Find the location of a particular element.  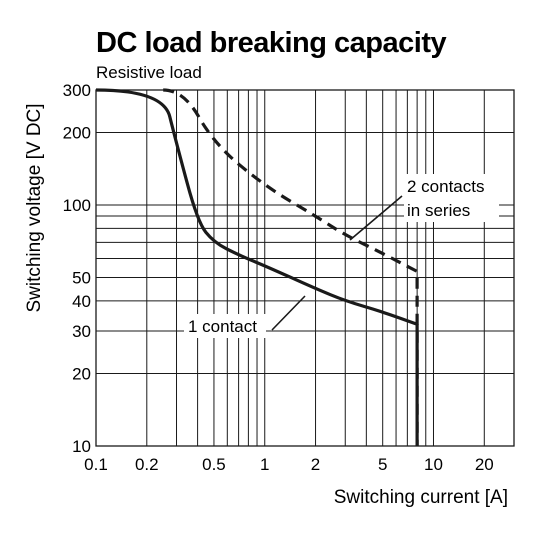

y-tick-label: 20 is located at coordinates (81, 373).